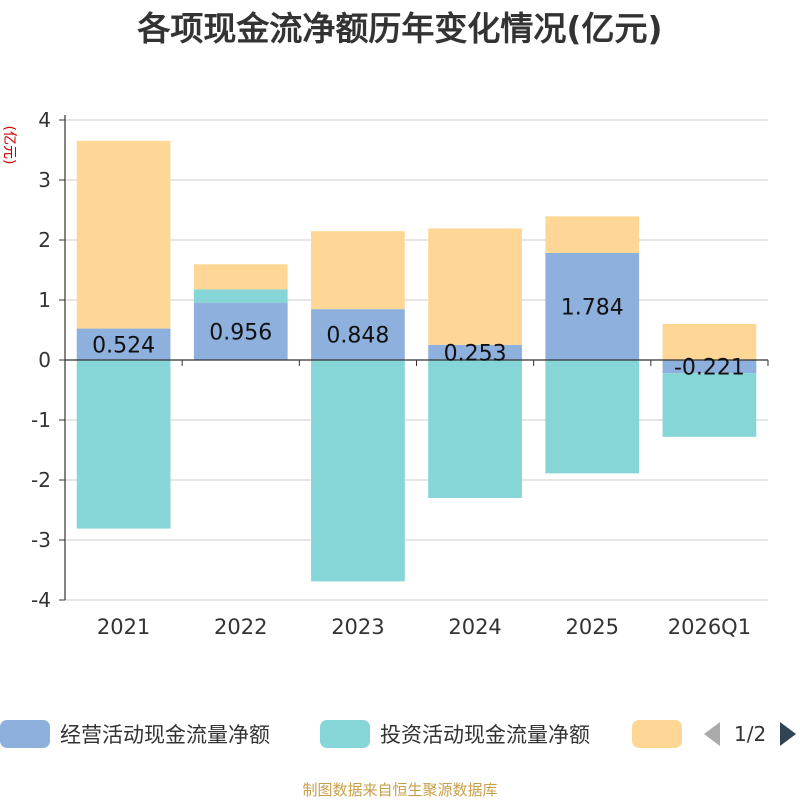  I want to click on bar-series-2-2022, so click(240, 277).